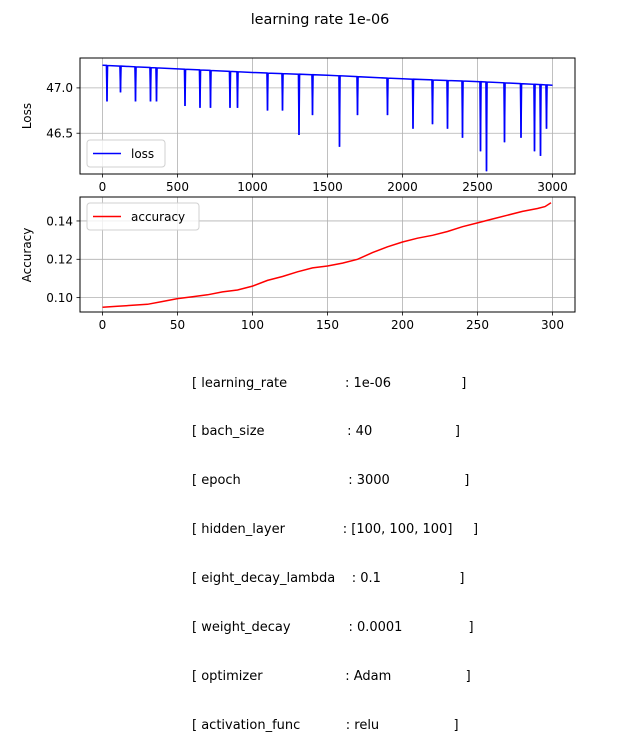 This screenshot has height=750, width=640. I want to click on loss-ylabel: Loss, so click(27, 116).